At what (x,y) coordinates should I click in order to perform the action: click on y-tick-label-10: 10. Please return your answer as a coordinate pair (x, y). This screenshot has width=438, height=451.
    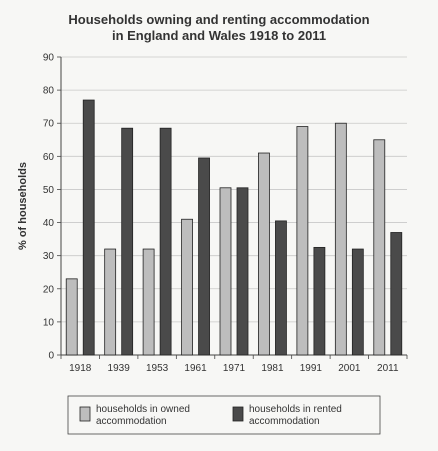
    Looking at the image, I should click on (49, 322).